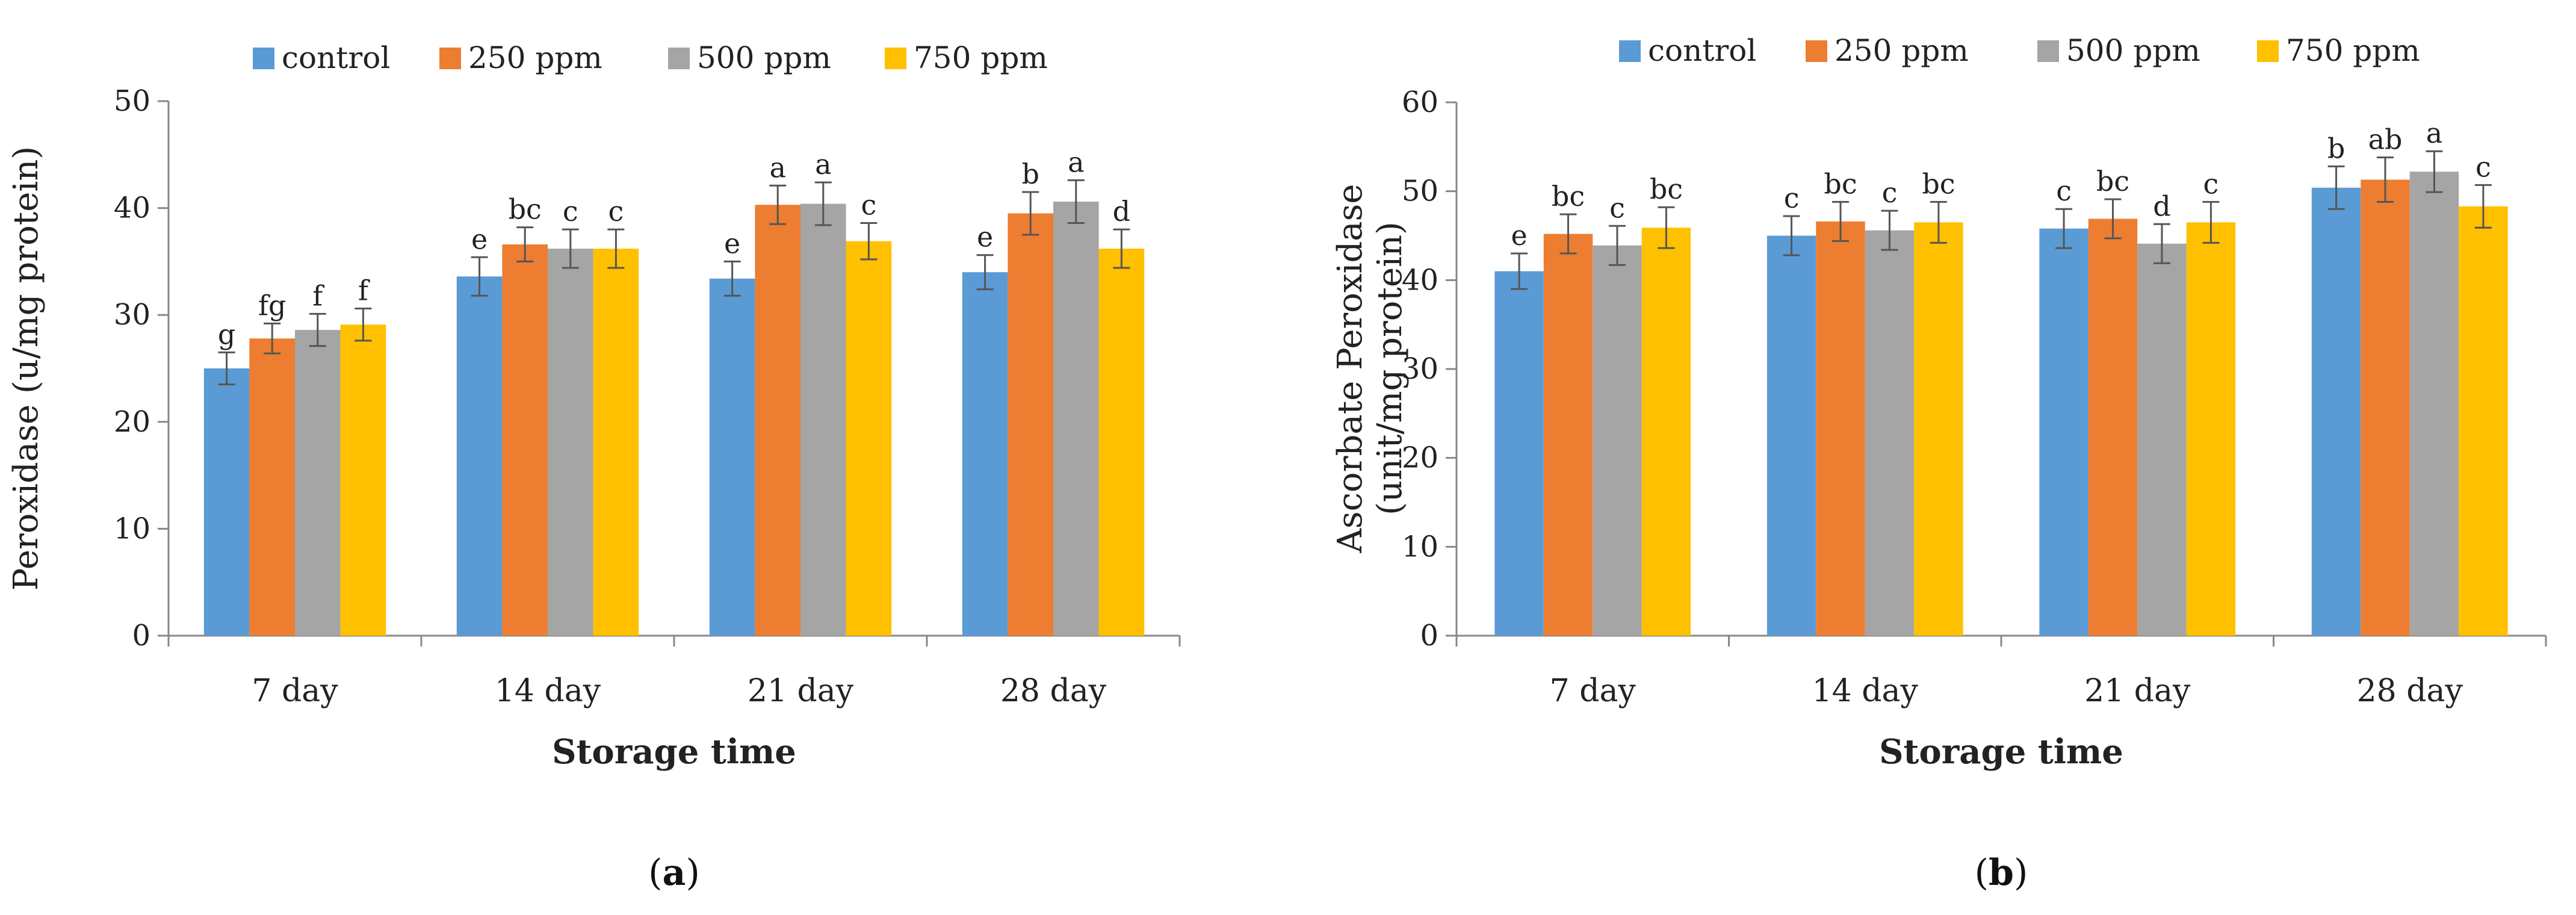  Describe the element at coordinates (981, 57) in the screenshot. I see `legend-label: 750 ppm` at that location.